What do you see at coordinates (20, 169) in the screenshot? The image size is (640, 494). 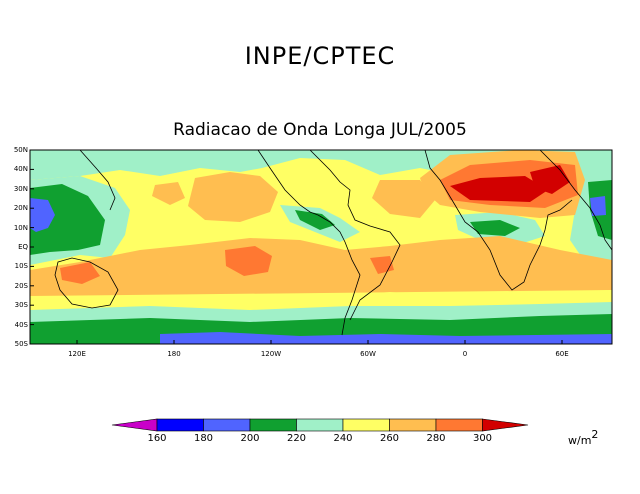 I see `lat-label: 40N` at bounding box center [20, 169].